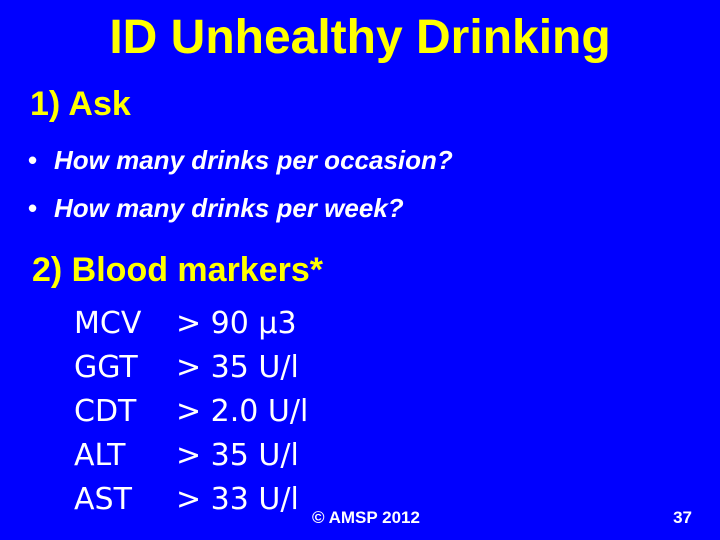 The height and width of the screenshot is (540, 720). What do you see at coordinates (106, 367) in the screenshot?
I see `marker-name: GGT` at bounding box center [106, 367].